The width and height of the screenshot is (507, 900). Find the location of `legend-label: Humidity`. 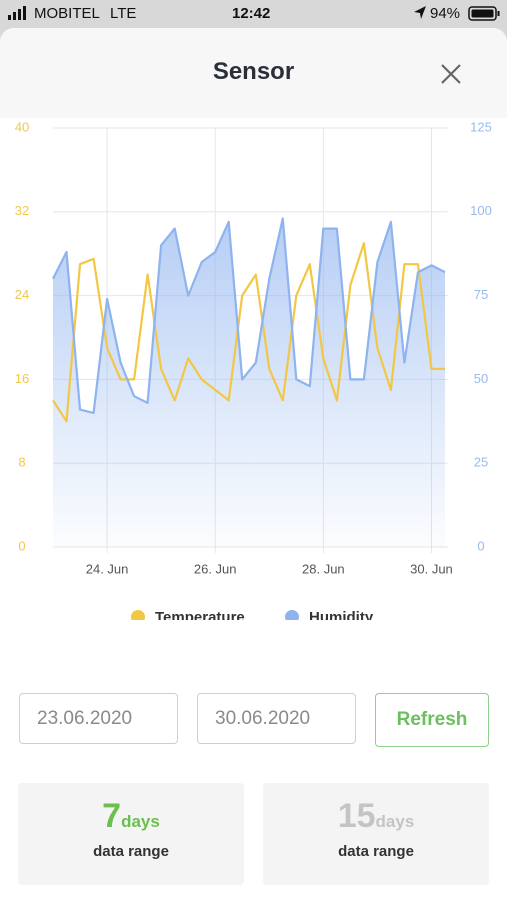

legend-label: Humidity is located at coordinates (341, 614).